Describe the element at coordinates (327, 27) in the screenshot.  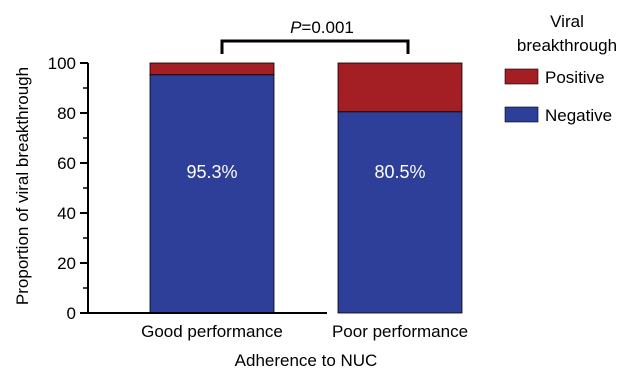
I see `p-value-number: =0.001` at that location.